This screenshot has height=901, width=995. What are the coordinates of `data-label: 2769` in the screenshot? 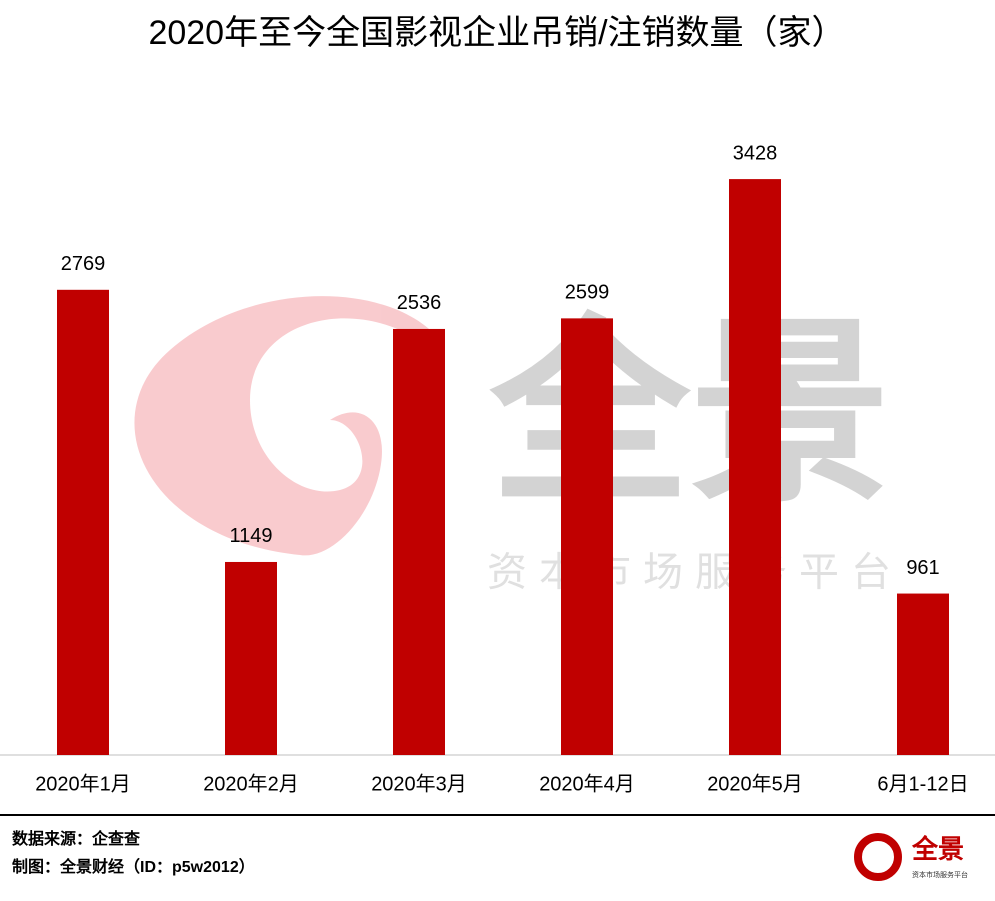 It's located at (83, 264).